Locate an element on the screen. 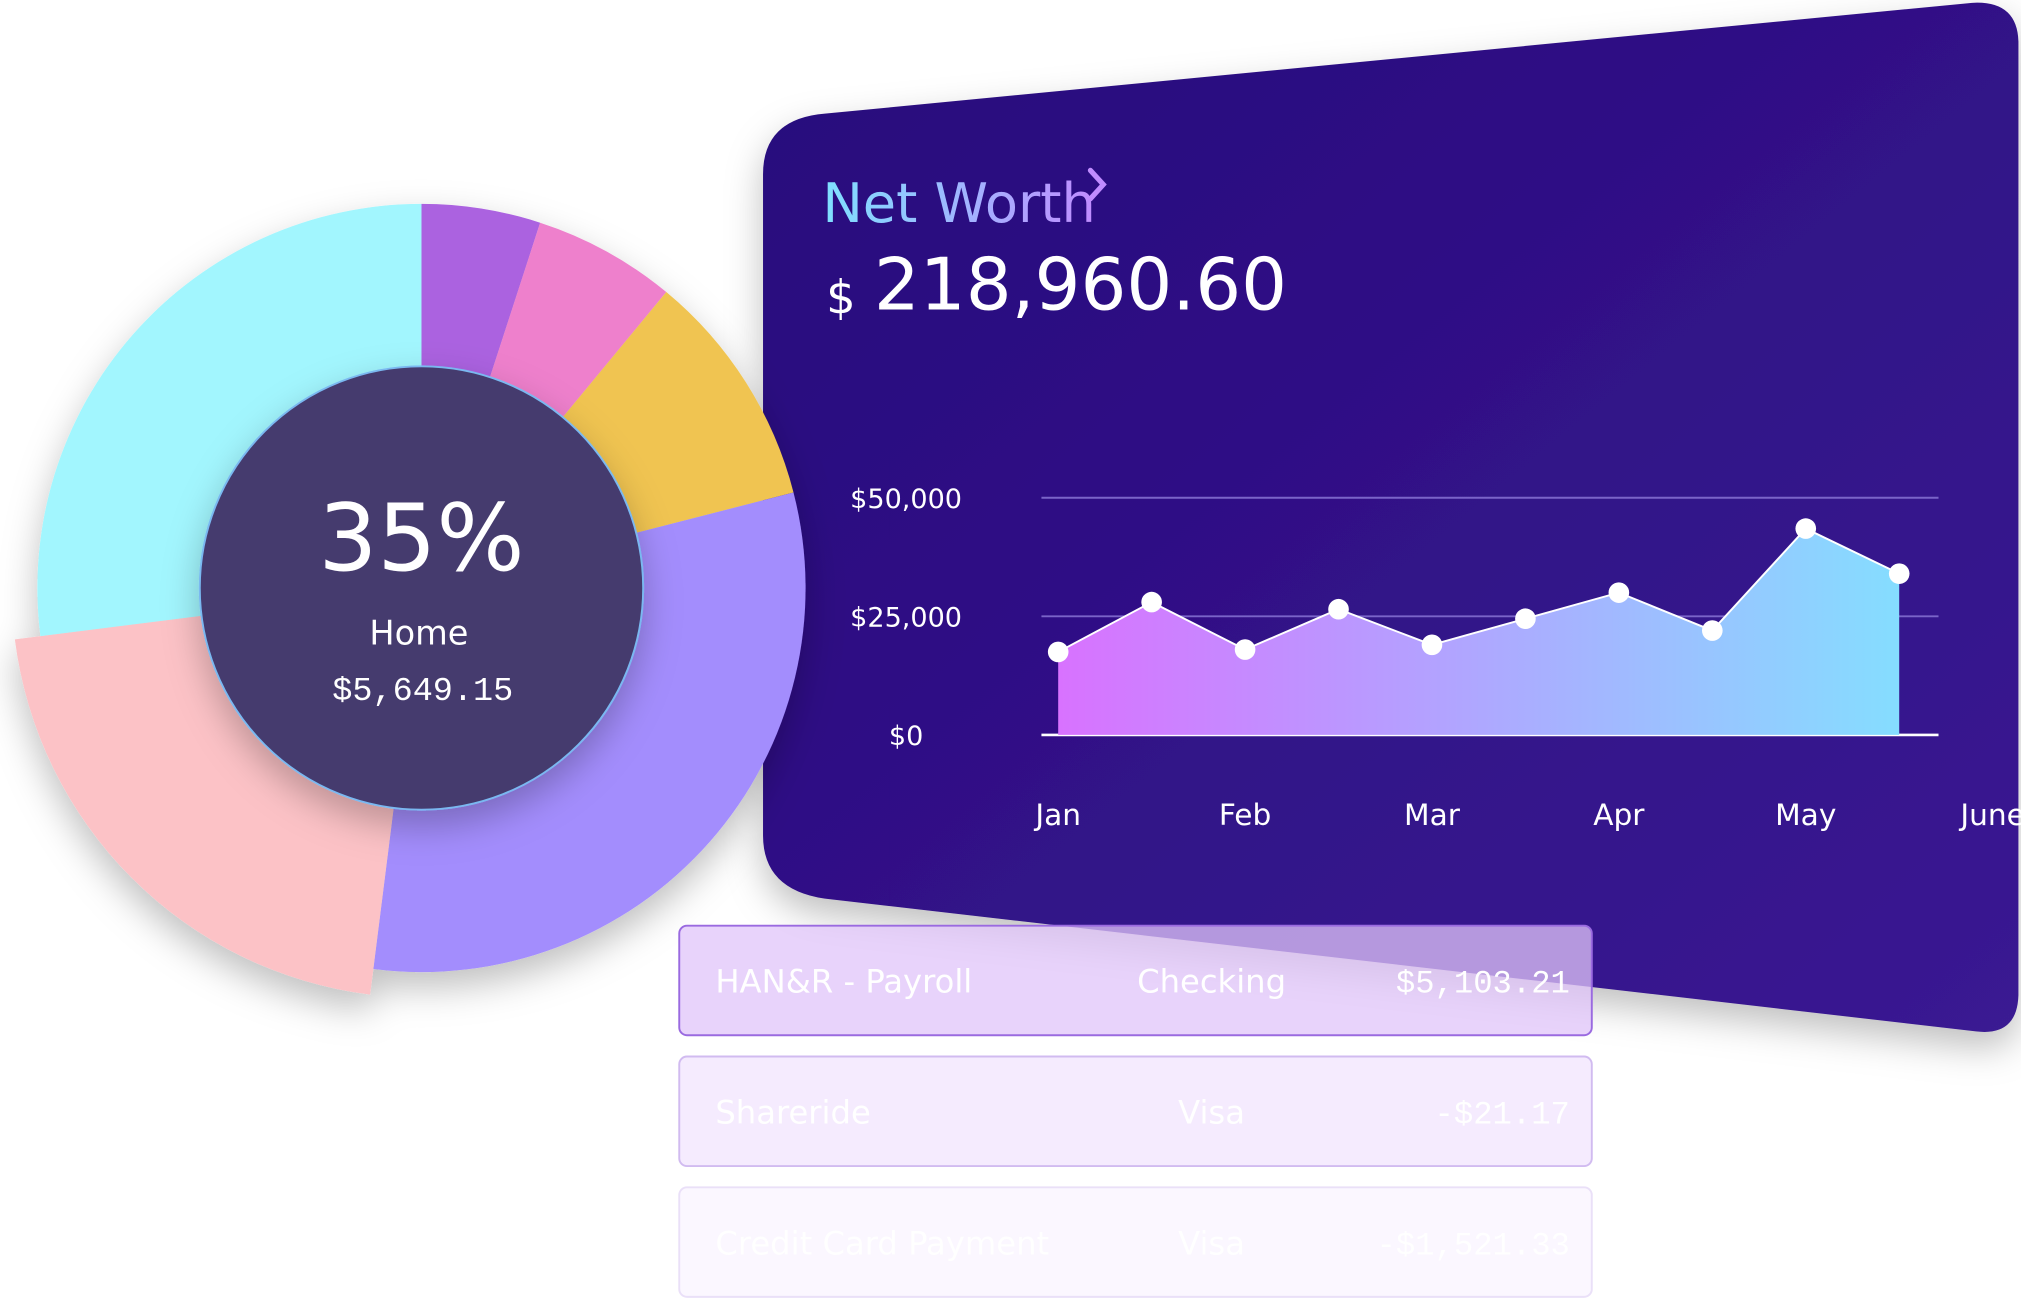  donut-center is located at coordinates (421, 588).